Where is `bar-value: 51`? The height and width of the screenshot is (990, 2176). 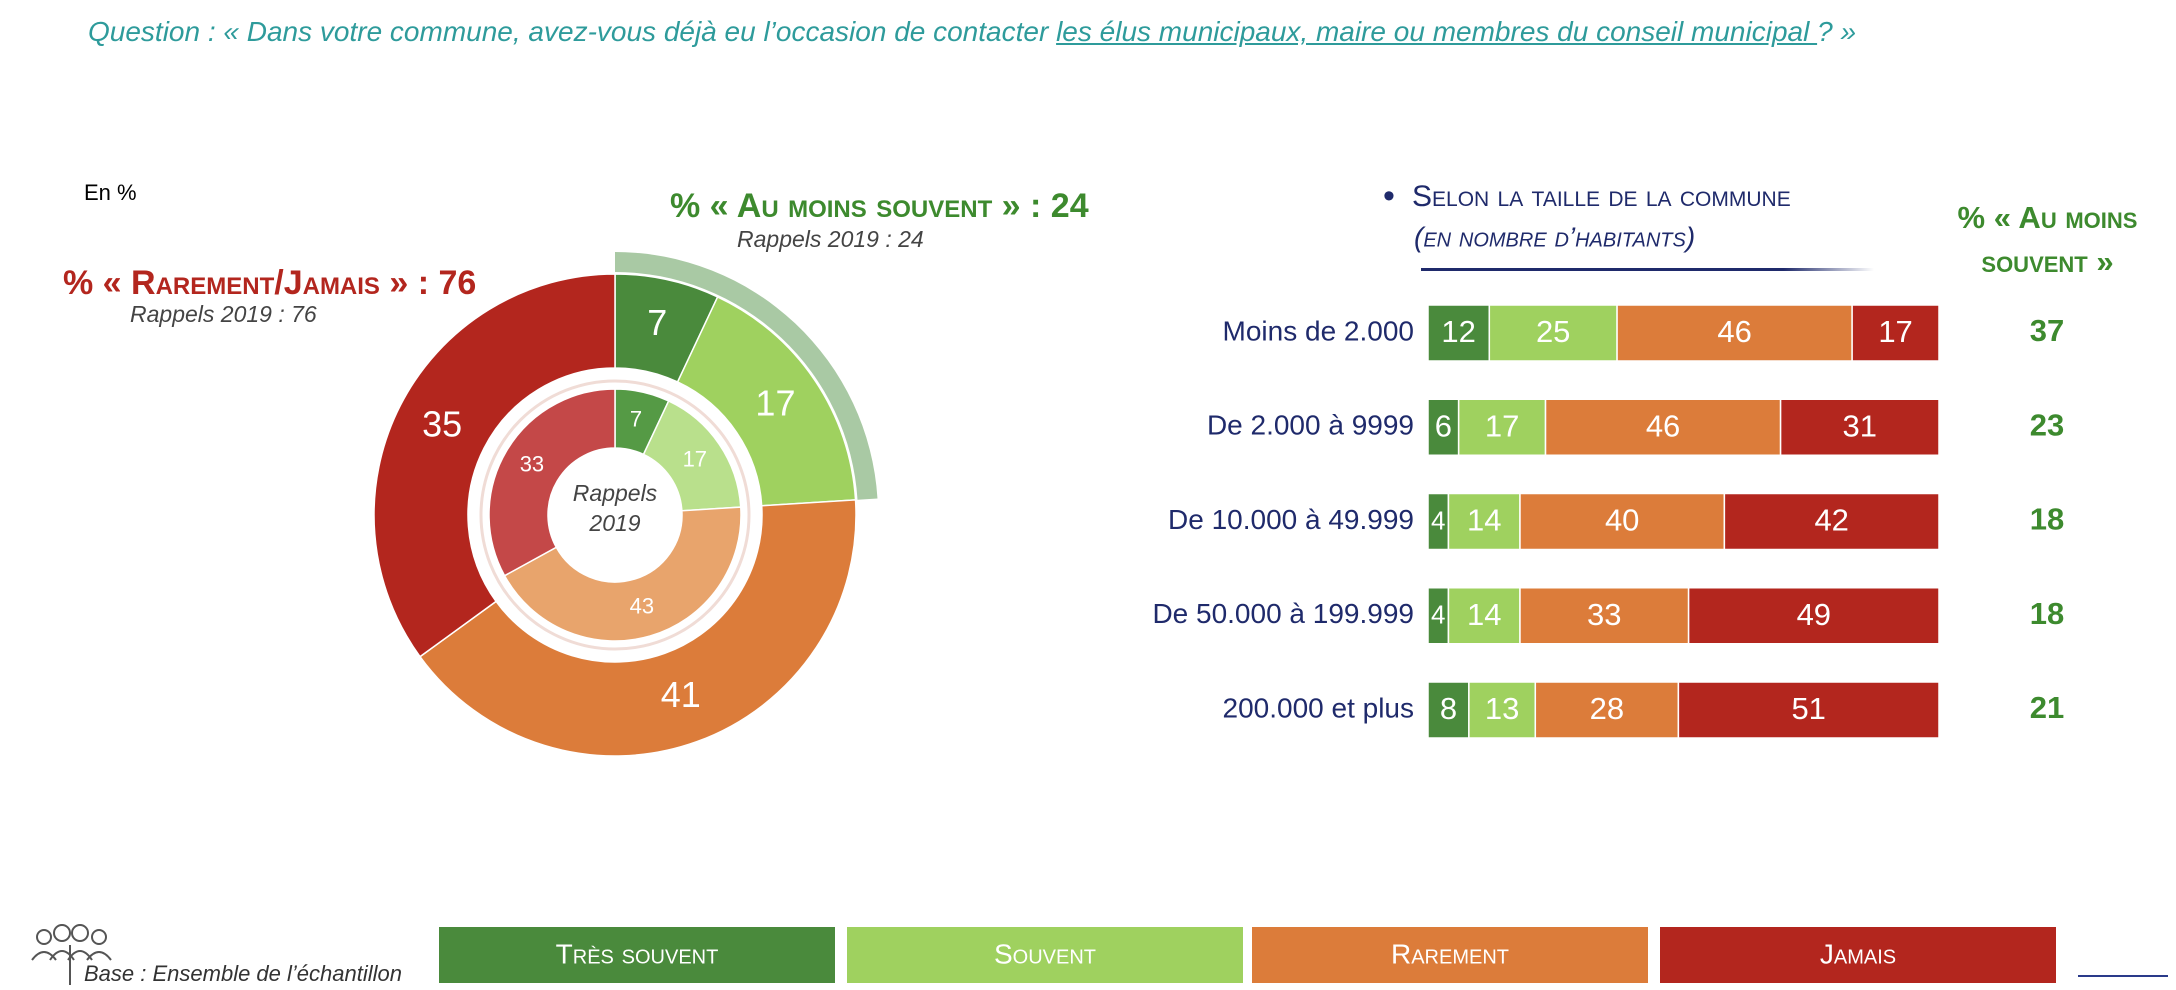 bar-value: 51 is located at coordinates (1808, 708).